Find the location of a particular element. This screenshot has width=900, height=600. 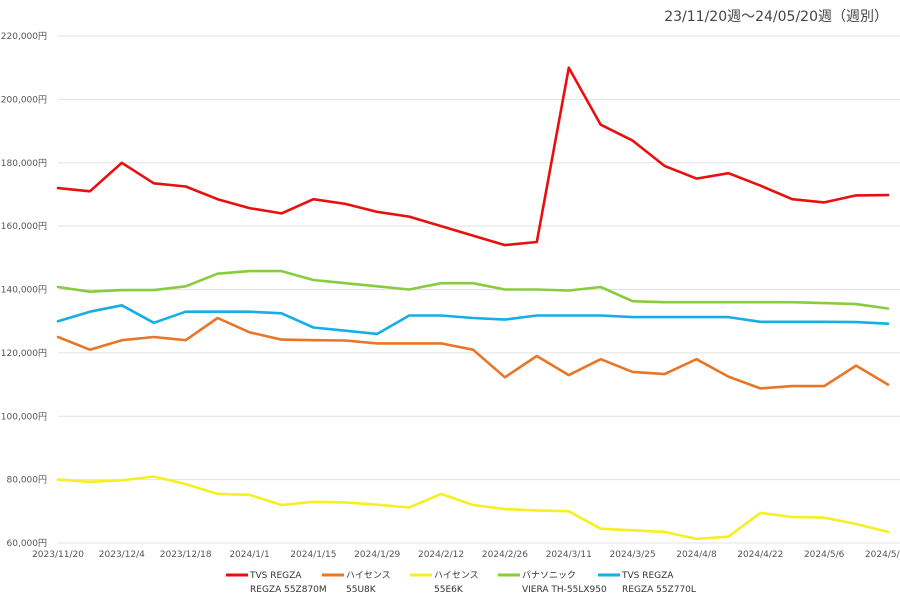

x-tick-label: 2024/1/29 is located at coordinates (377, 555).